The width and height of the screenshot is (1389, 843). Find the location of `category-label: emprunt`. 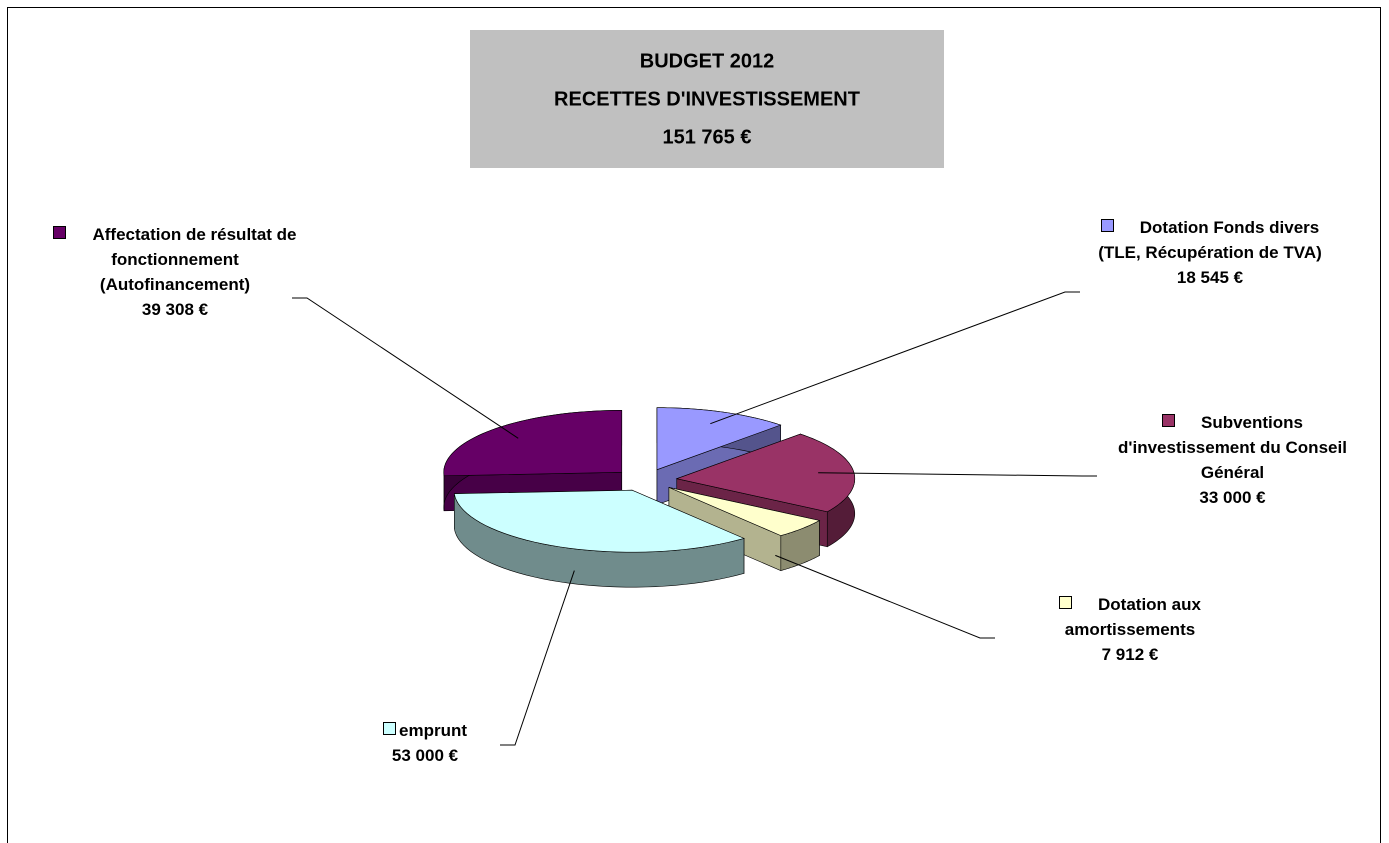

category-label: emprunt is located at coordinates (433, 730).